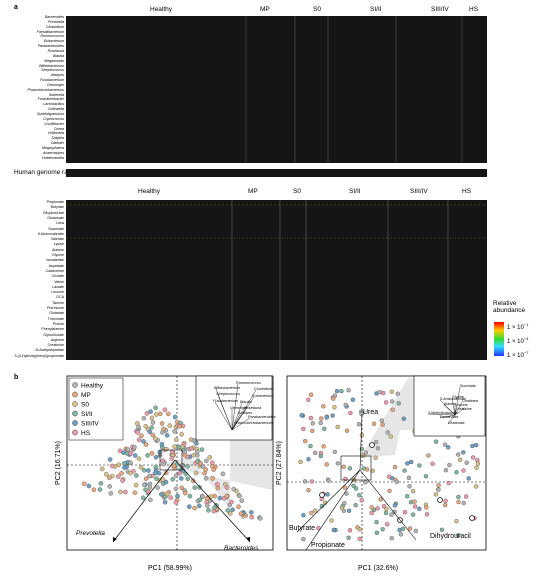 The image size is (549, 580). I want to click on legend-label-5: HS, so click(86, 433).